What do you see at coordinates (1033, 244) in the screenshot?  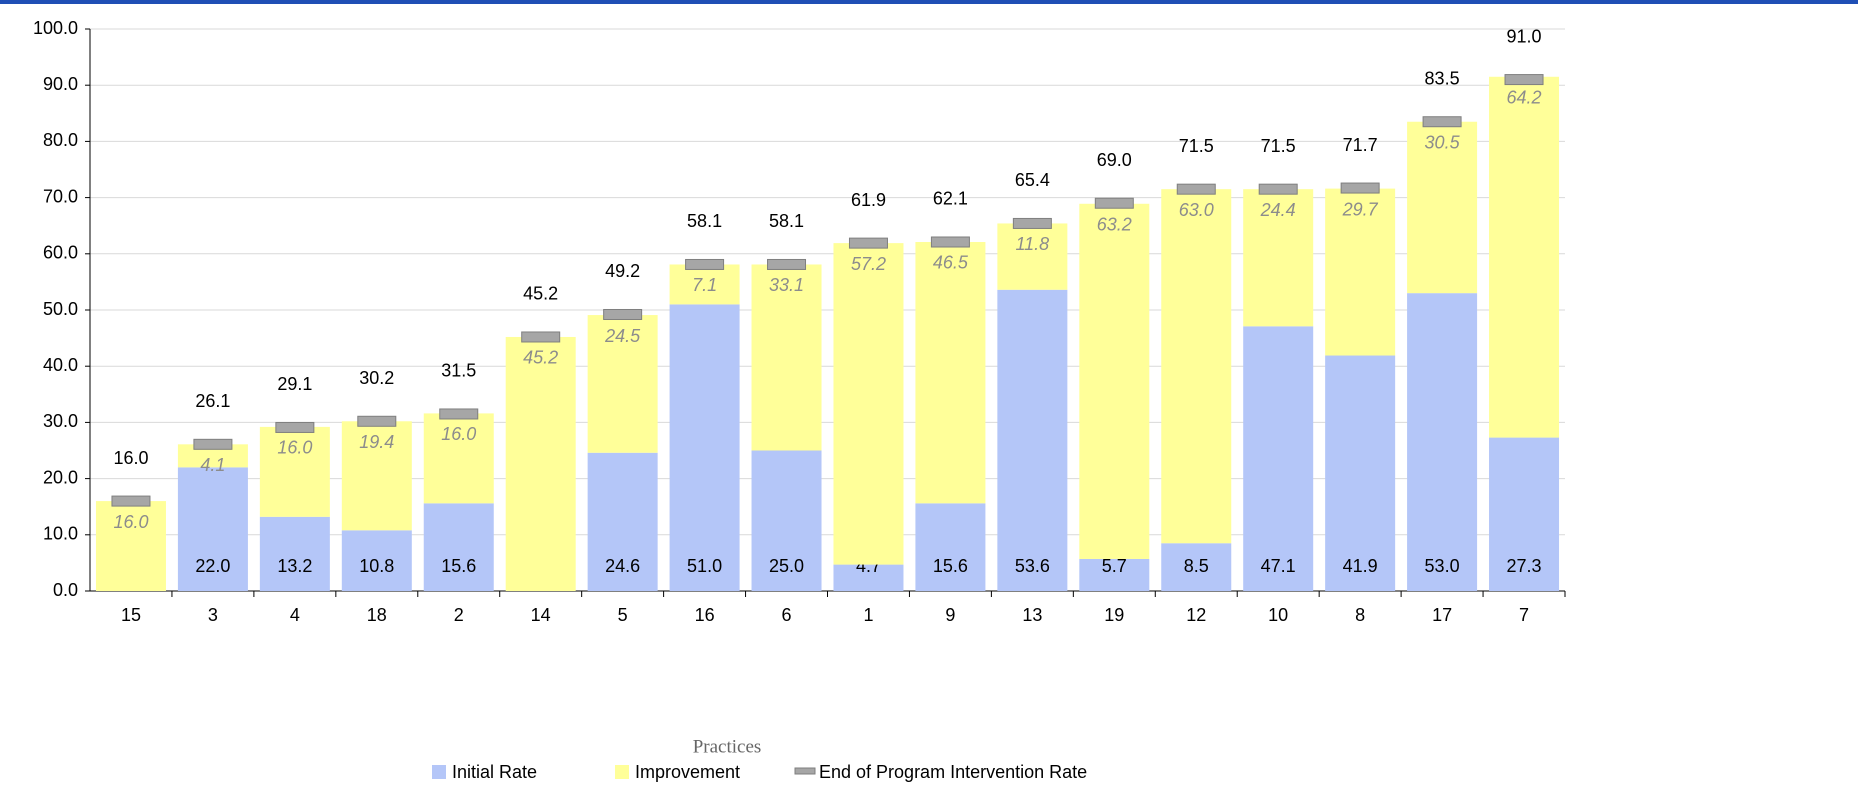 I see `improvement-label: 11.8` at bounding box center [1033, 244].